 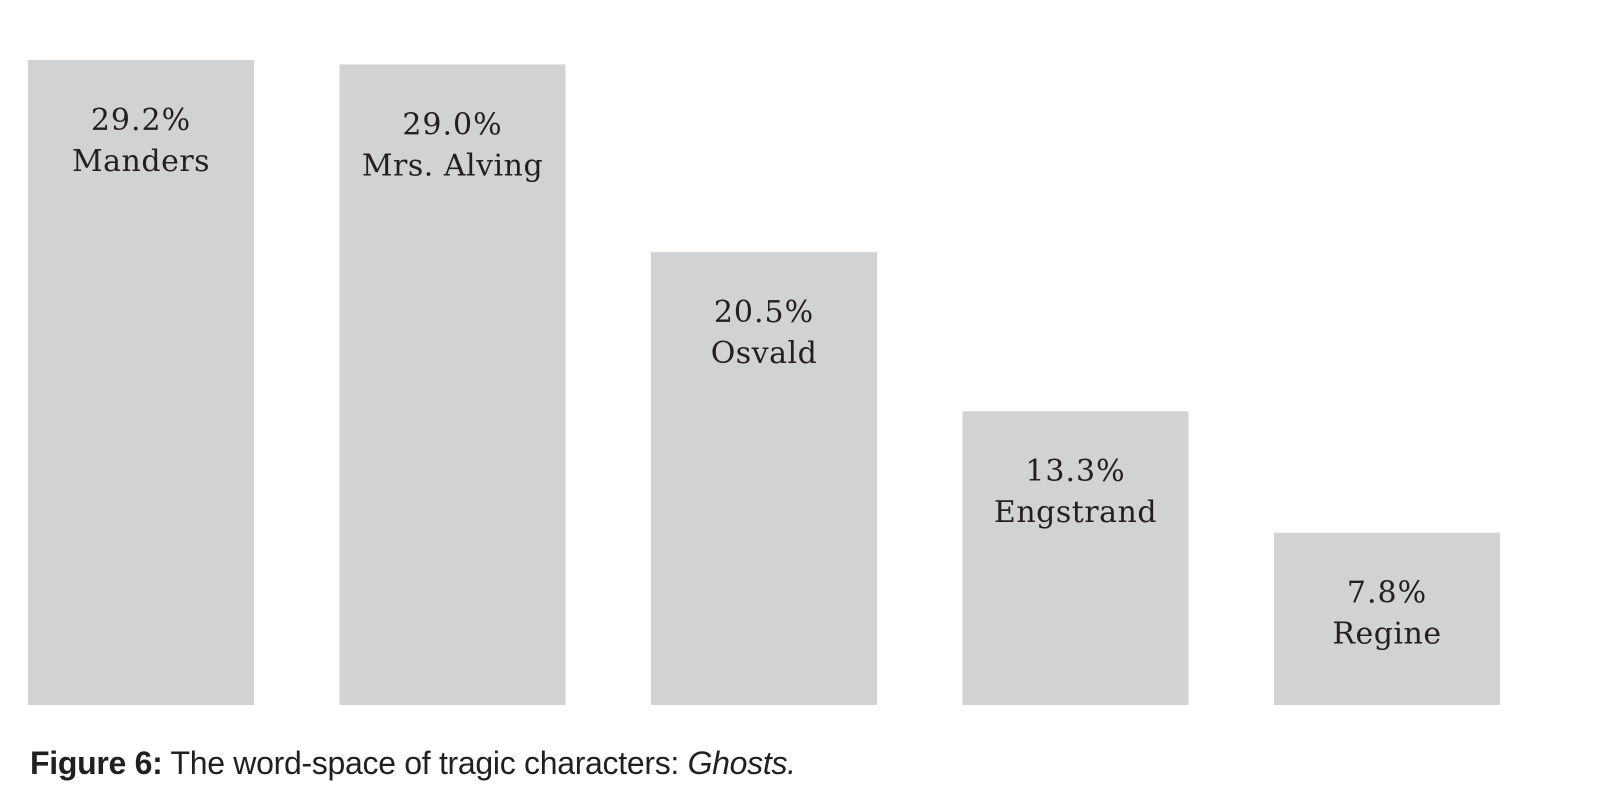 I want to click on bar-category-label: Mrs. Alving, so click(x=452, y=165).